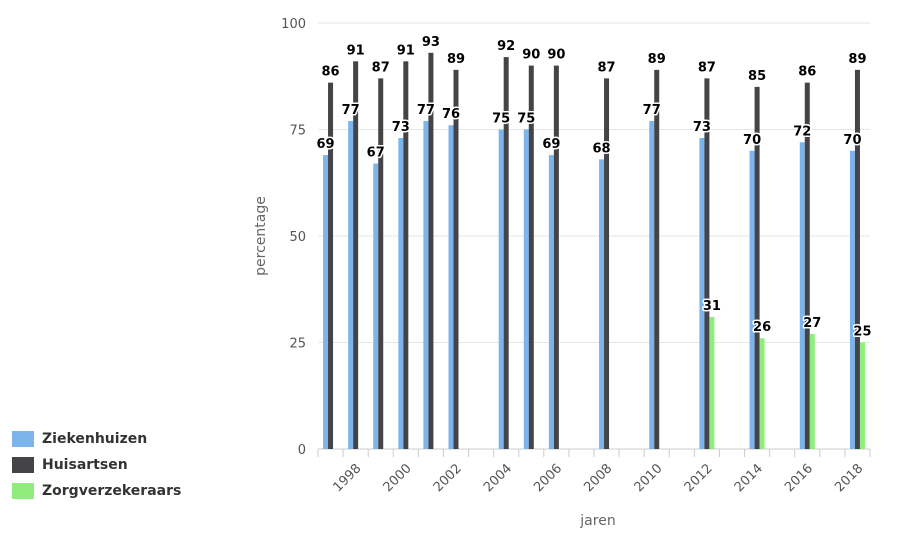 Image resolution: width=898 pixels, height=535 pixels. I want to click on legend-item-zorgverzekeraars: Zorgverzekeraars, so click(96, 491).